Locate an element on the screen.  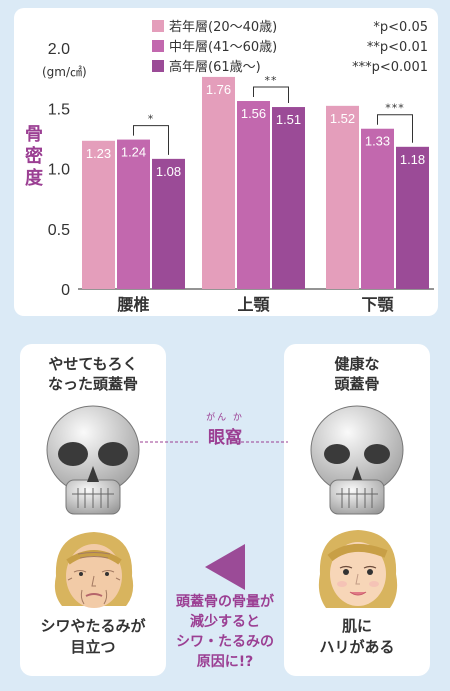
significance-stars: ** is located at coordinates (271, 80).